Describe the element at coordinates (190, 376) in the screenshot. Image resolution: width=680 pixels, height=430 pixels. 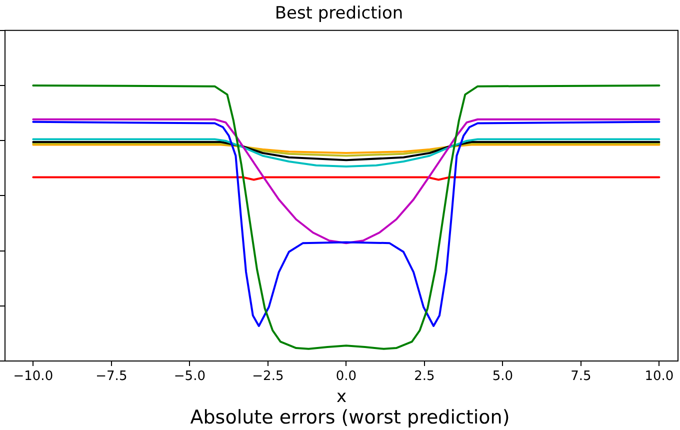
I see `x-tick-label: −5.0` at that location.